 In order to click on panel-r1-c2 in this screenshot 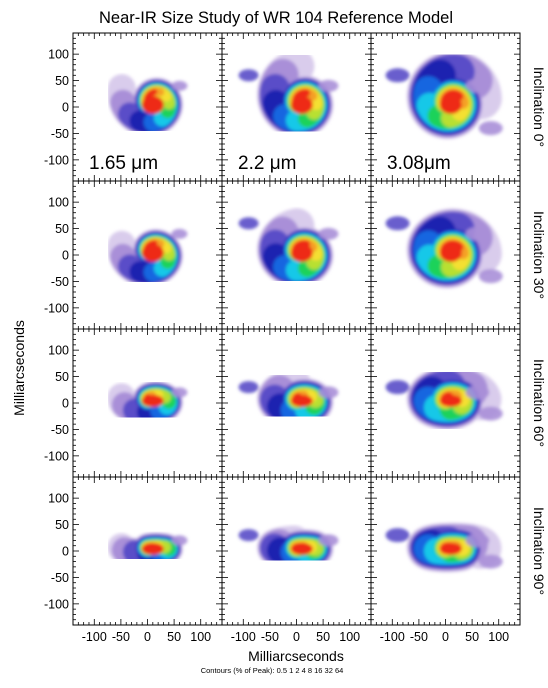, I will do `click(445, 255)`.